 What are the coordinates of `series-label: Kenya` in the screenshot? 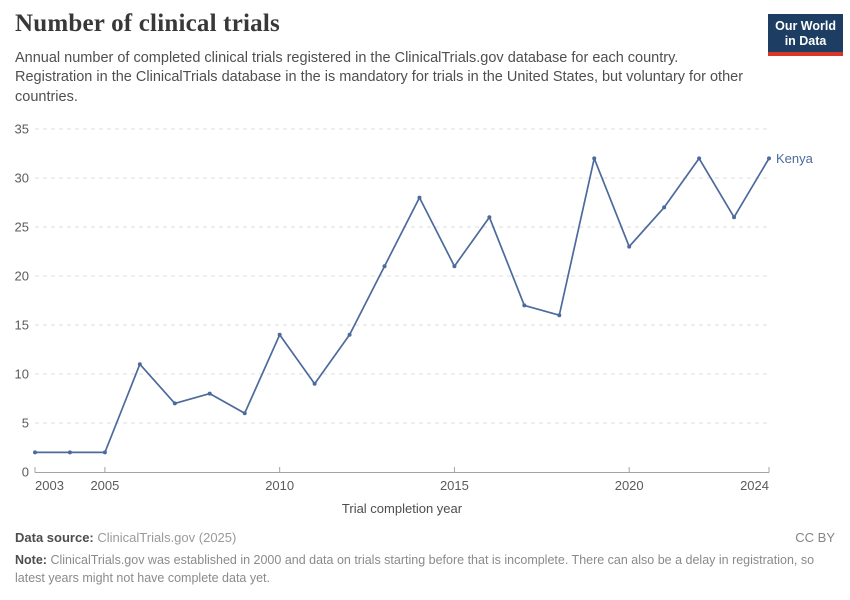 It's located at (795, 158).